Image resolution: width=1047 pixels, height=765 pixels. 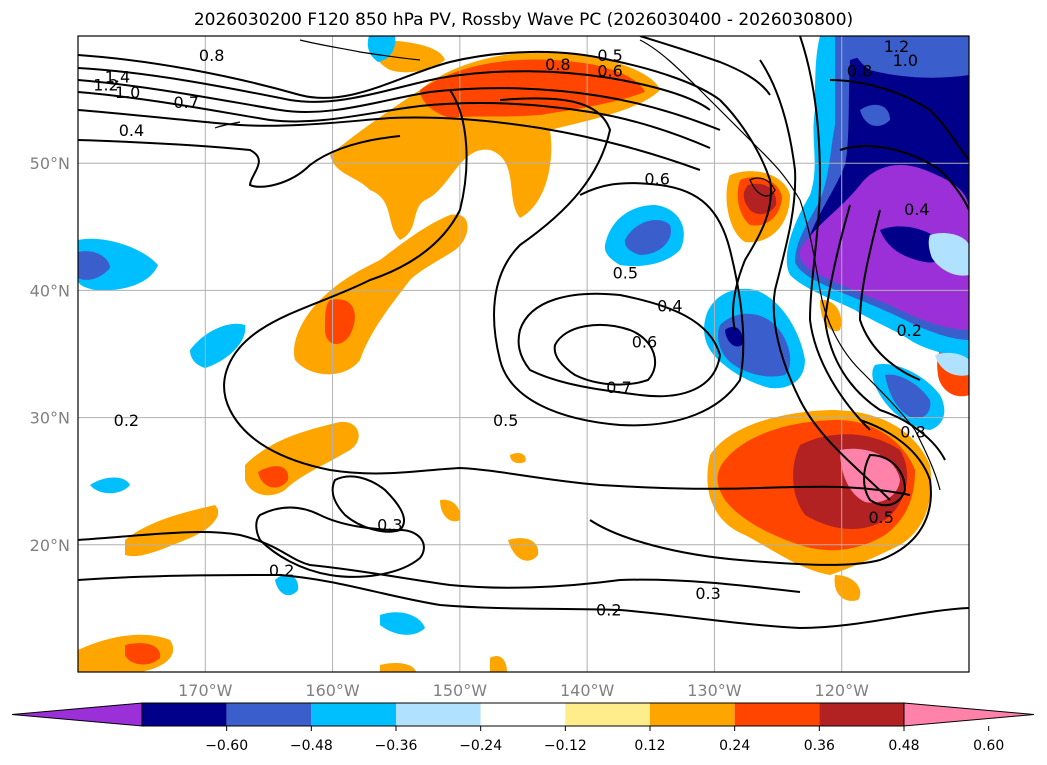 I want to click on colorbar-tick-label: 0.12, so click(x=649, y=746).